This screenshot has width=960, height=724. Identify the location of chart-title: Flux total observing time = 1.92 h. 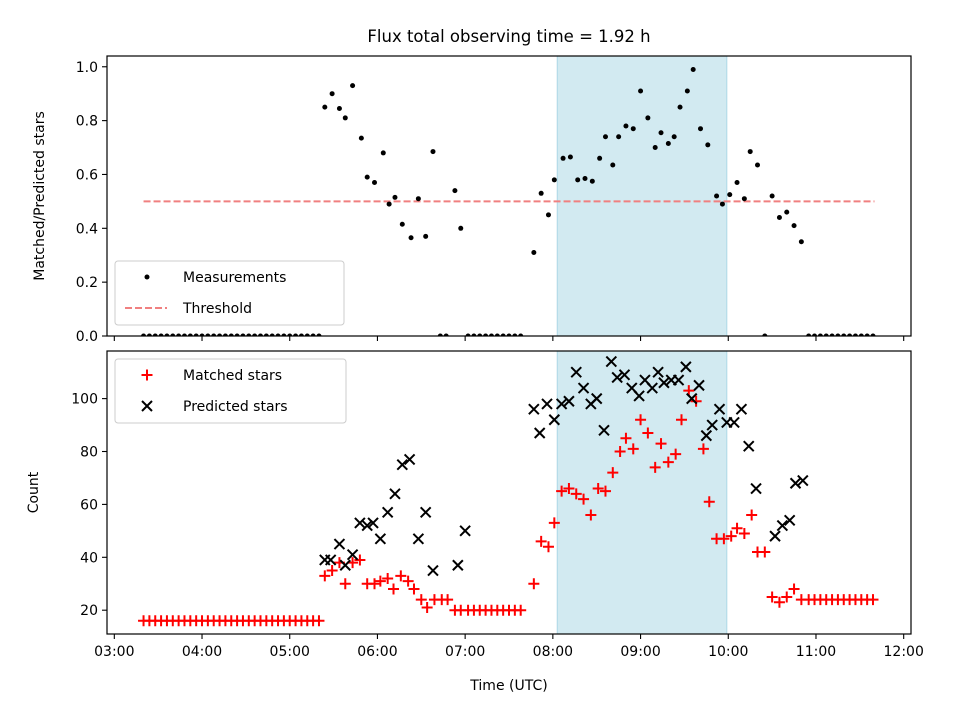
(508, 36).